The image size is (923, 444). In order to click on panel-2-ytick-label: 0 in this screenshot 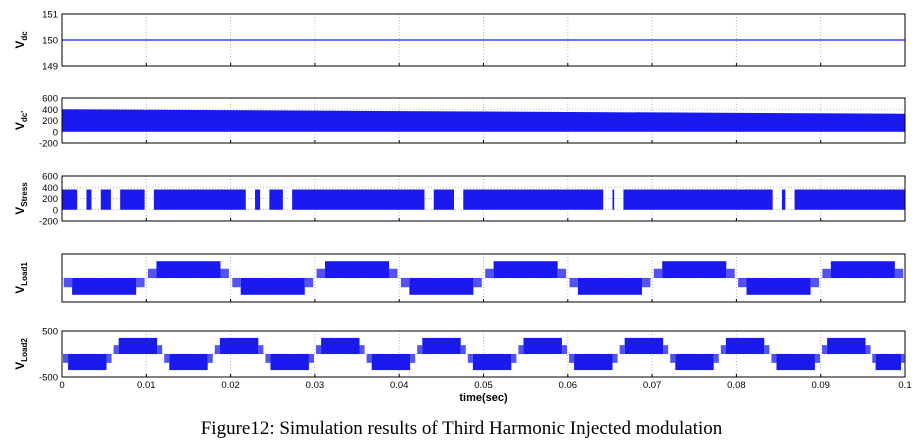, I will do `click(55, 132)`.